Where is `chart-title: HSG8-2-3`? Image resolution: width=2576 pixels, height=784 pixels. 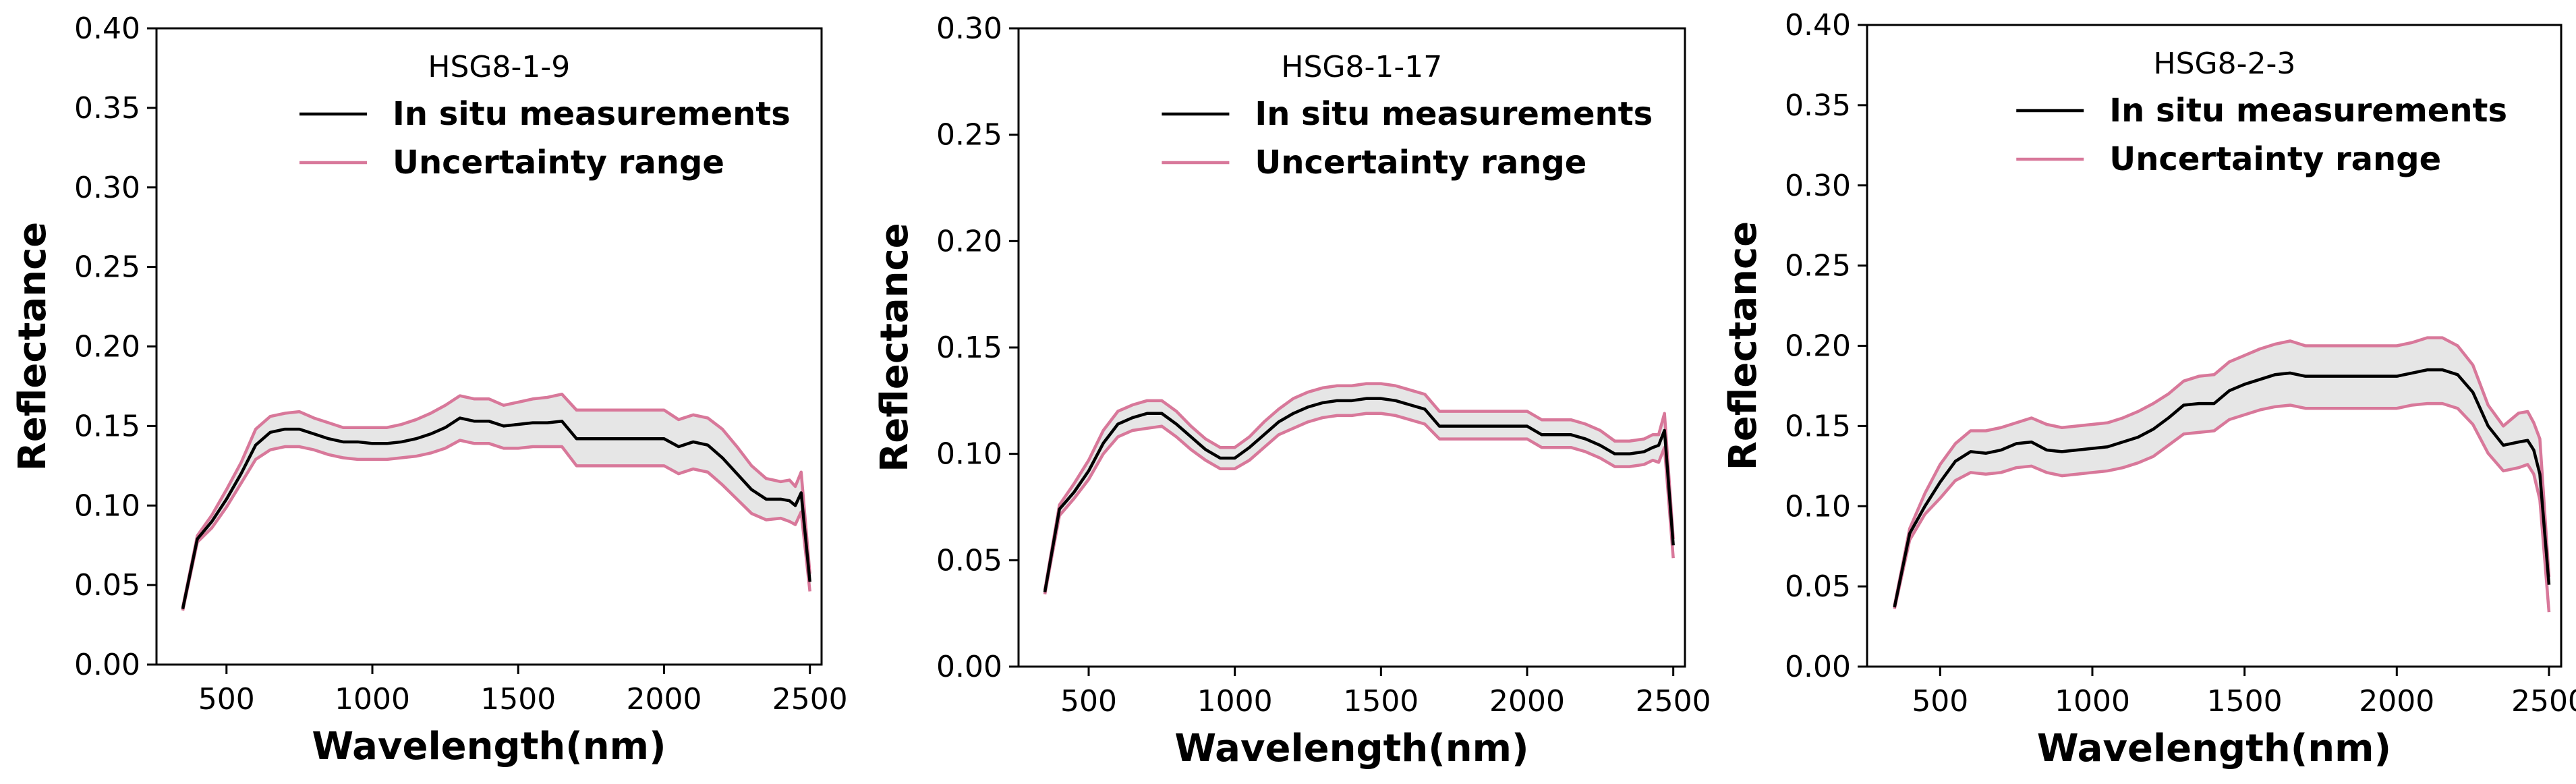 chart-title: HSG8-2-3 is located at coordinates (2225, 64).